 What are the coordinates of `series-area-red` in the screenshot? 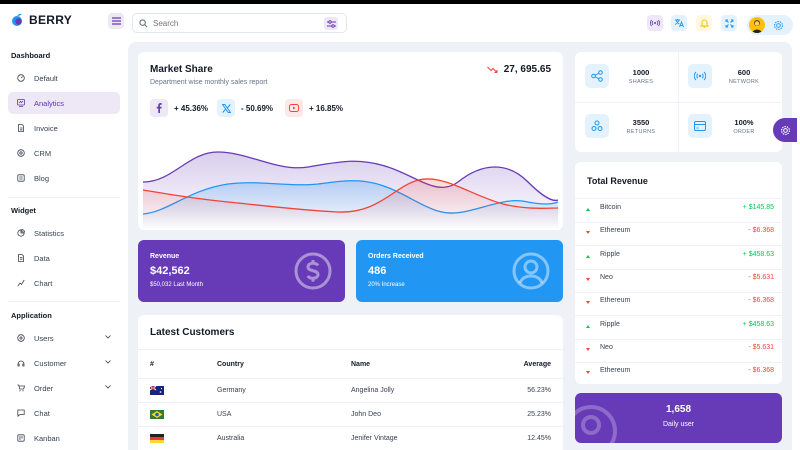 It's located at (350, 204).